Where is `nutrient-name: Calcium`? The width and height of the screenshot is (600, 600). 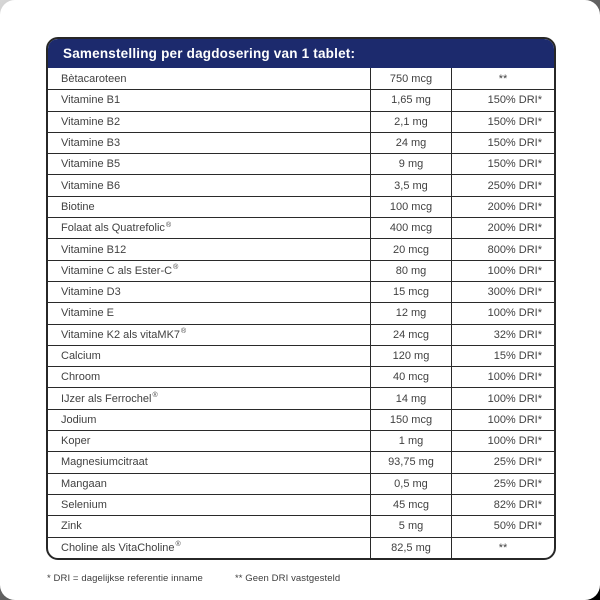
nutrient-name: Calcium is located at coordinates (81, 356).